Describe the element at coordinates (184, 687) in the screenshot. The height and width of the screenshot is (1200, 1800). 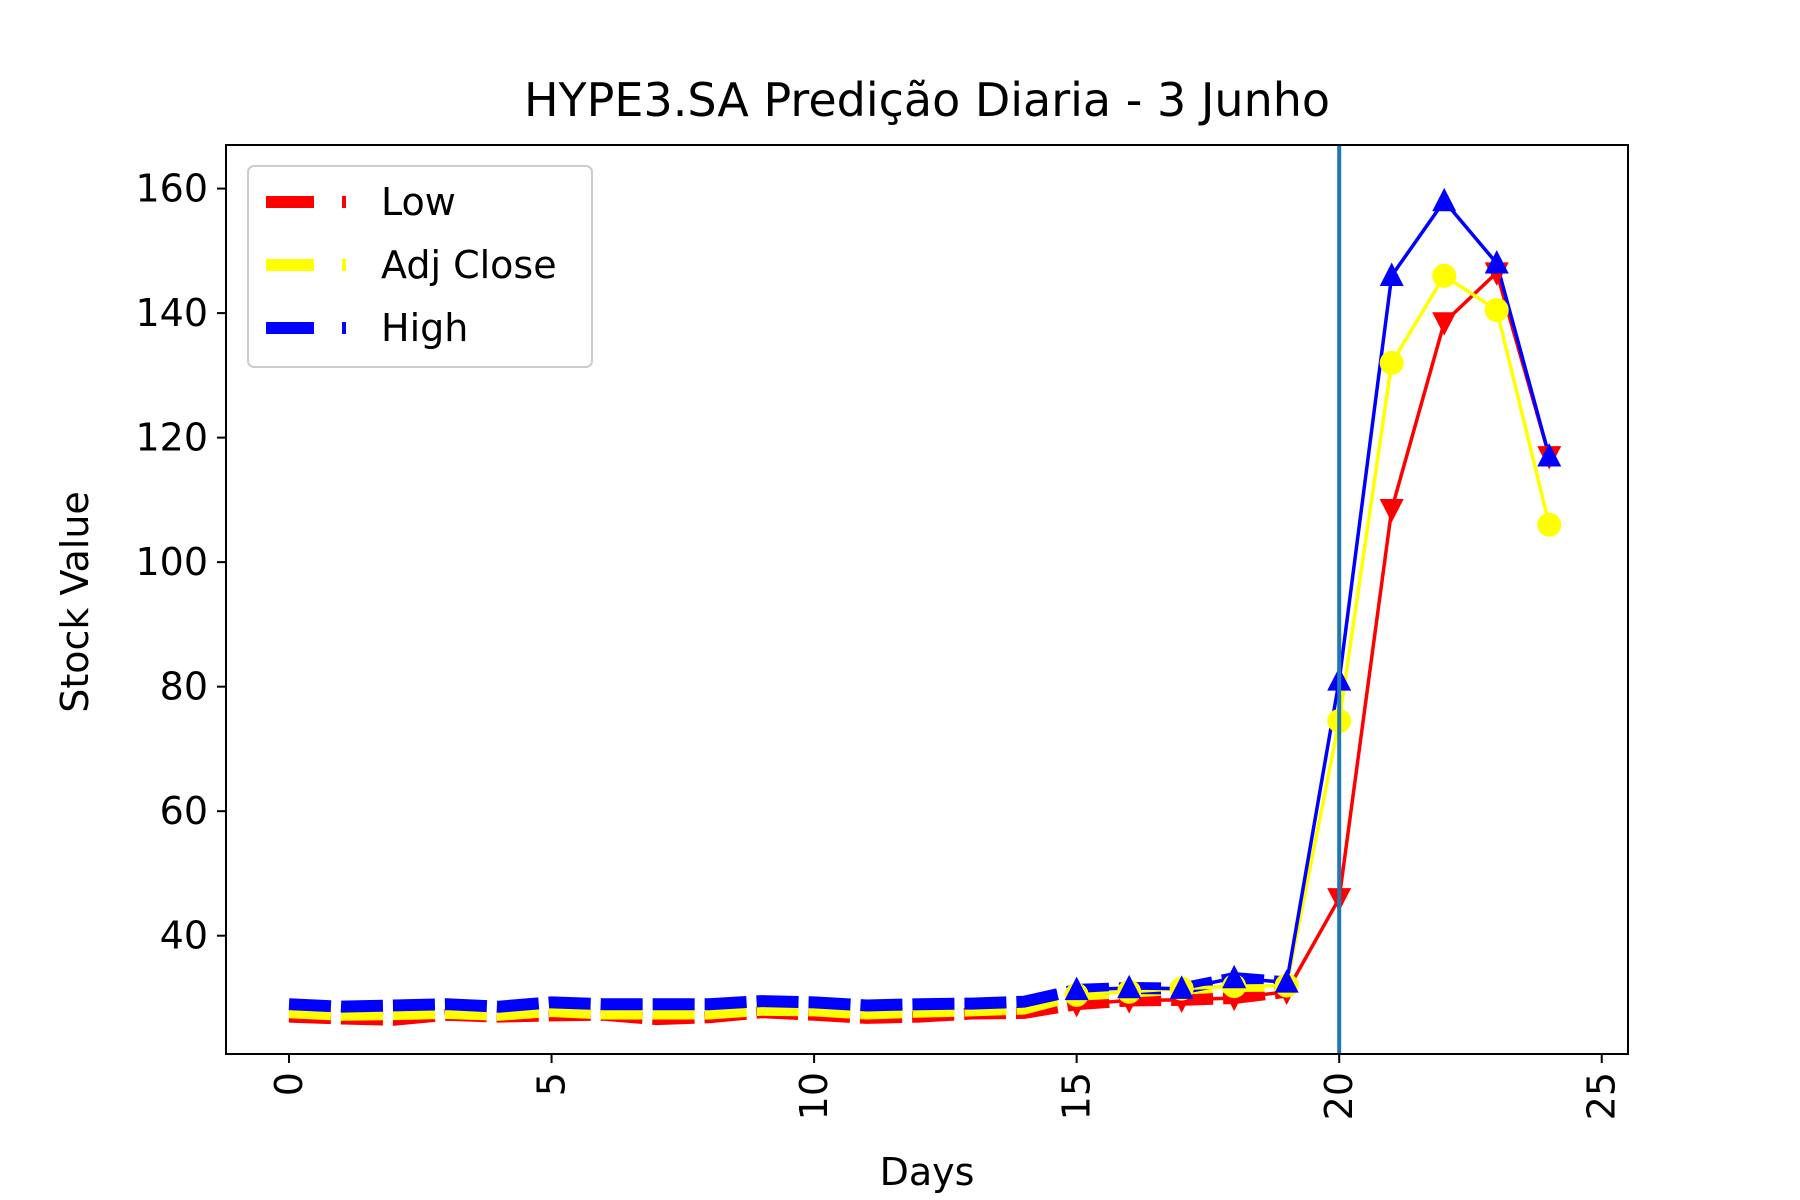
I see `y-tick-label: 80` at that location.